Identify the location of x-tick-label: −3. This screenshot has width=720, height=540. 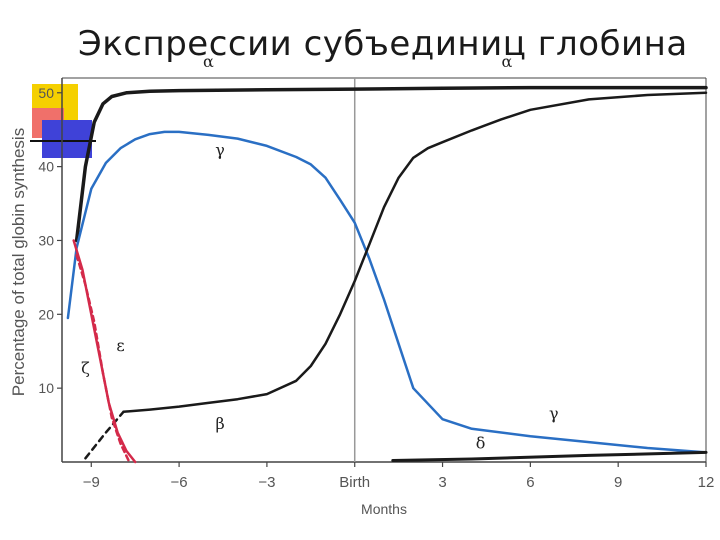
(266, 482).